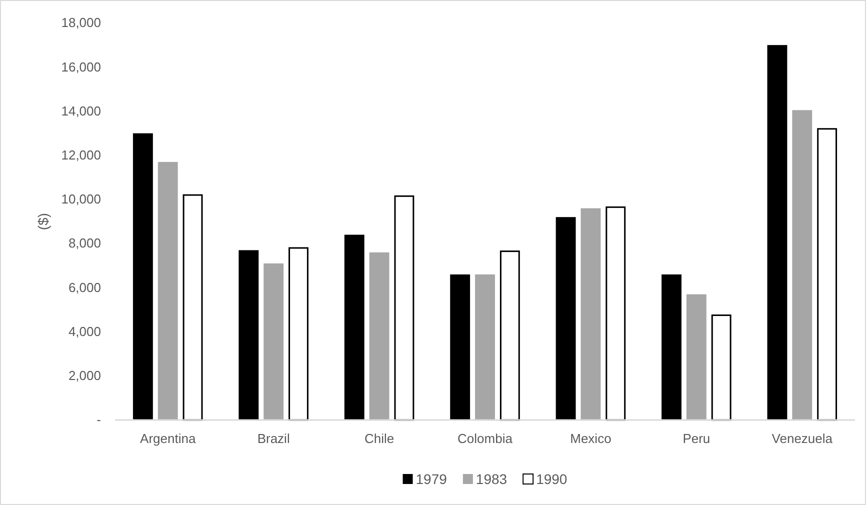 This screenshot has height=505, width=866. Describe the element at coordinates (432, 479) in the screenshot. I see `legend-label: 1979` at that location.